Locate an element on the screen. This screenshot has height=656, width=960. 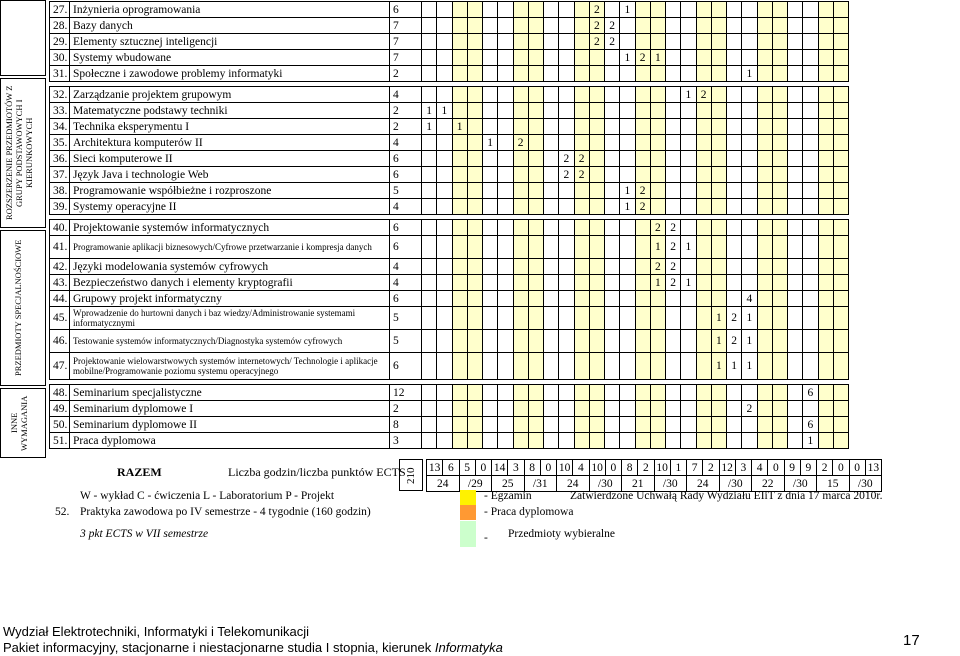
legend-practice-number: 52. is located at coordinates (62, 512).